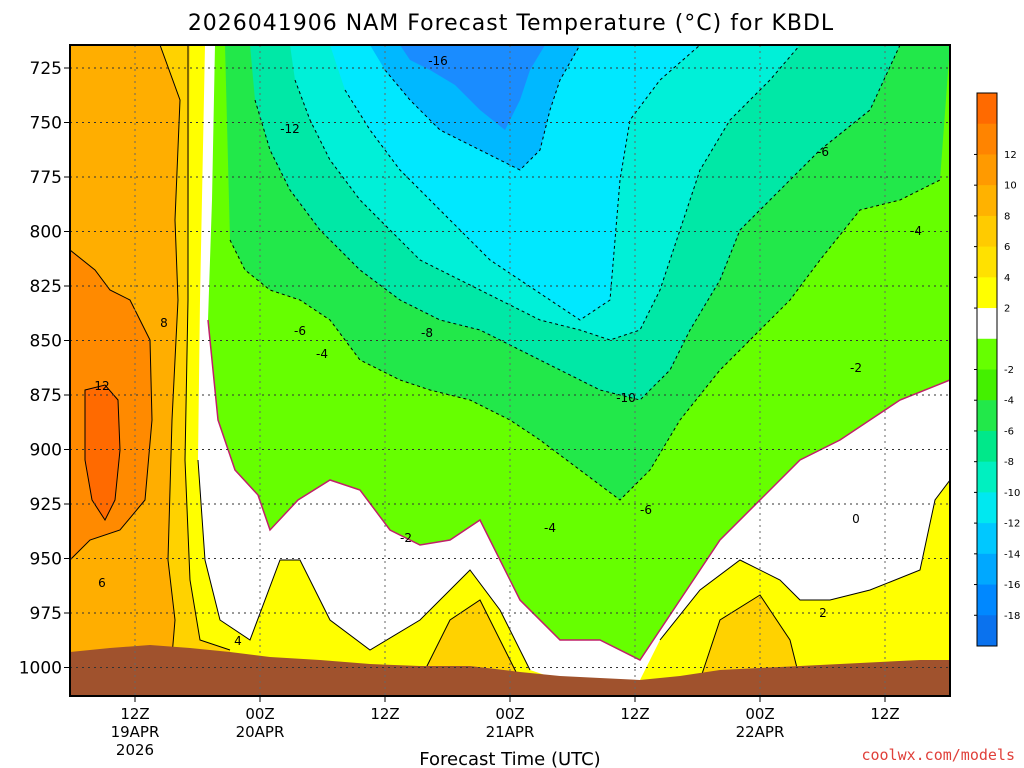 The width and height of the screenshot is (1024, 768). What do you see at coordinates (46, 560) in the screenshot?
I see `y-tick-label: 950` at bounding box center [46, 560].